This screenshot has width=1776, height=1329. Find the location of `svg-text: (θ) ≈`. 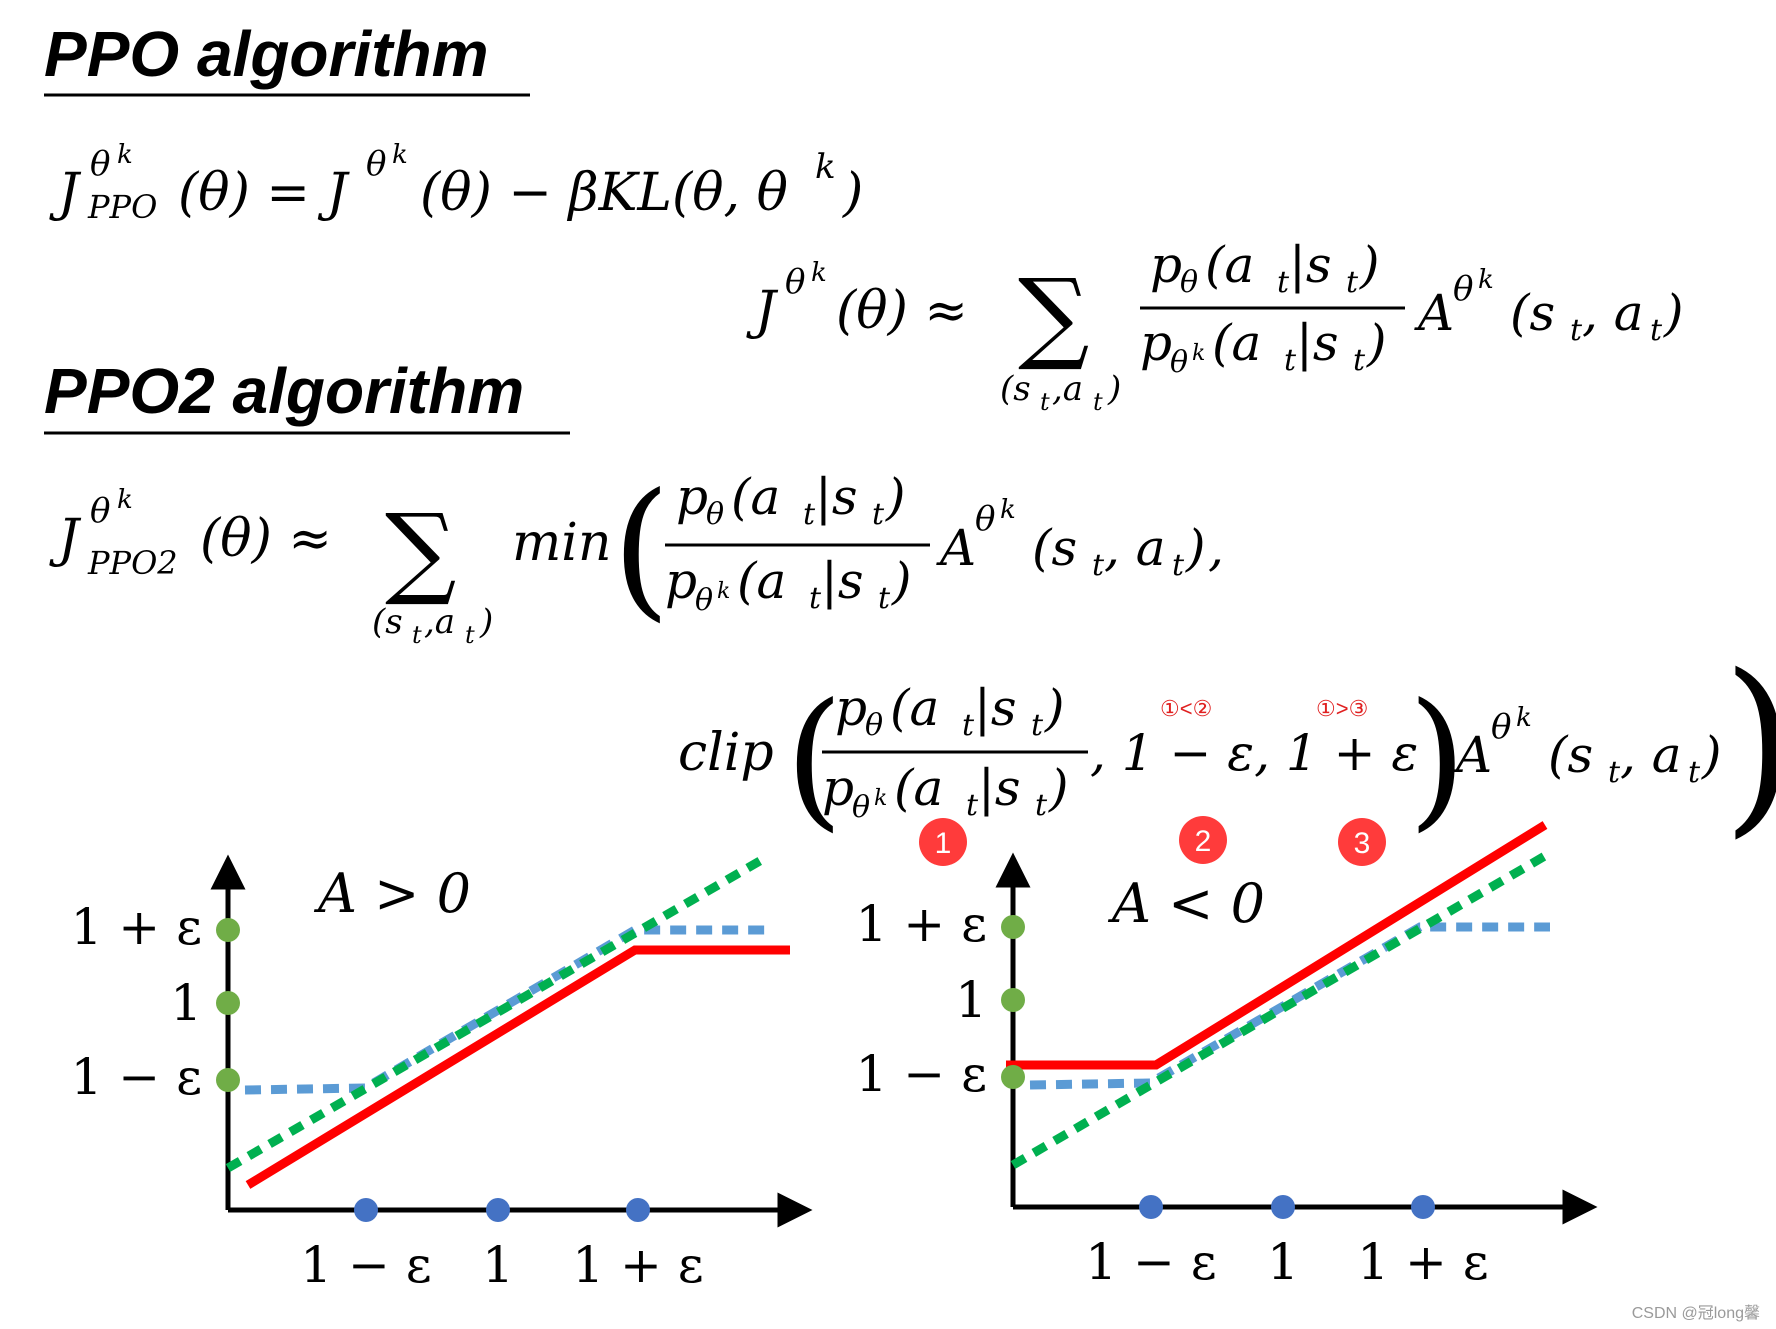

svg-text: (θ) ≈ is located at coordinates (266, 539).